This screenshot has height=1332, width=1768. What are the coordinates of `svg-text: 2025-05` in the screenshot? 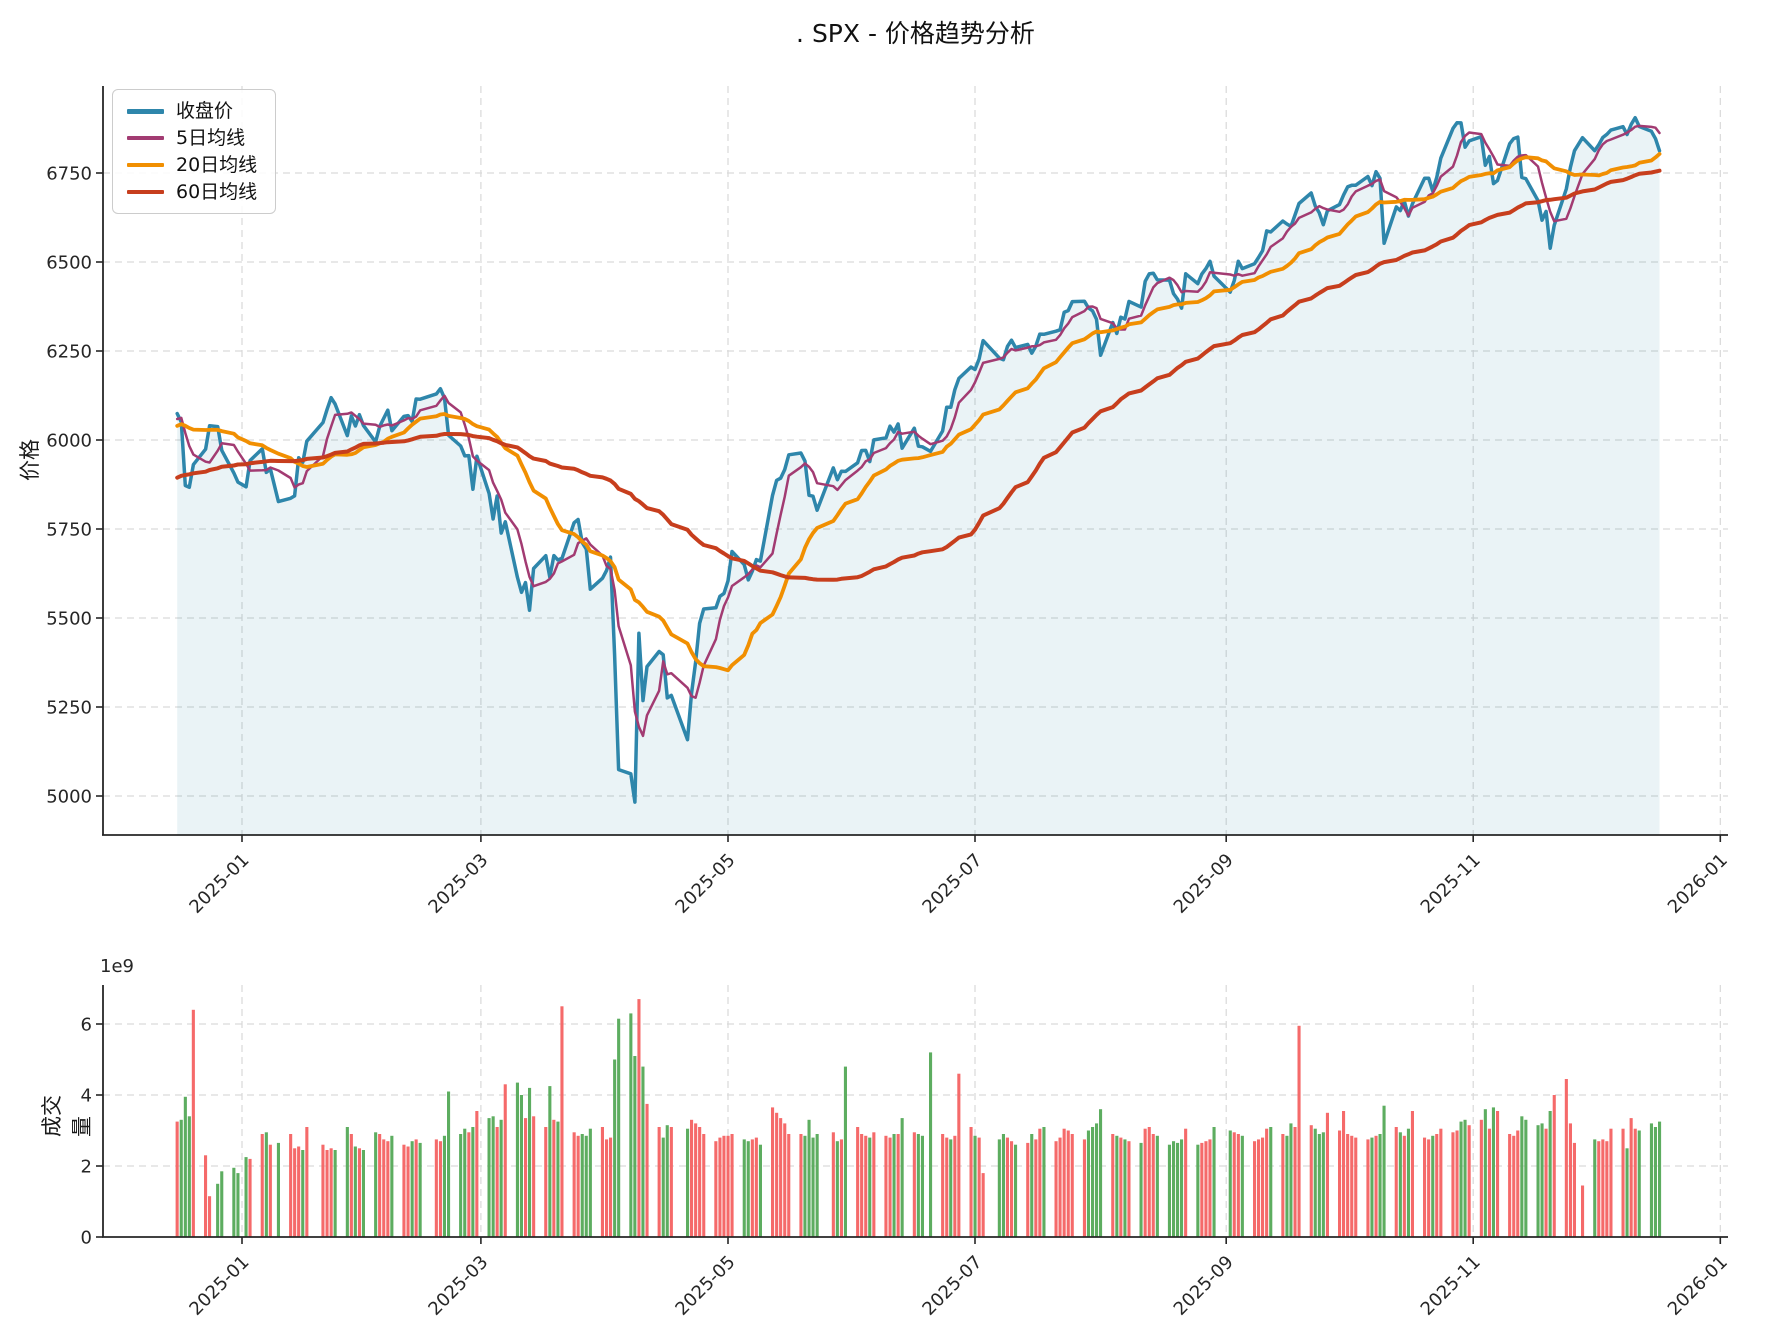 It's located at (705, 1286).